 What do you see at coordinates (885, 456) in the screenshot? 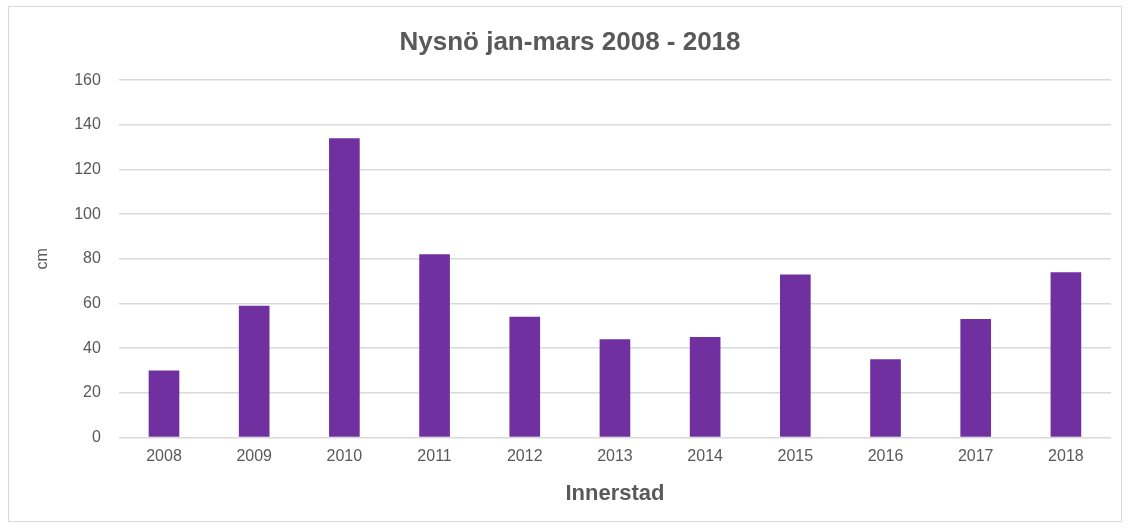
I see `x-tick-label: 2016` at bounding box center [885, 456].